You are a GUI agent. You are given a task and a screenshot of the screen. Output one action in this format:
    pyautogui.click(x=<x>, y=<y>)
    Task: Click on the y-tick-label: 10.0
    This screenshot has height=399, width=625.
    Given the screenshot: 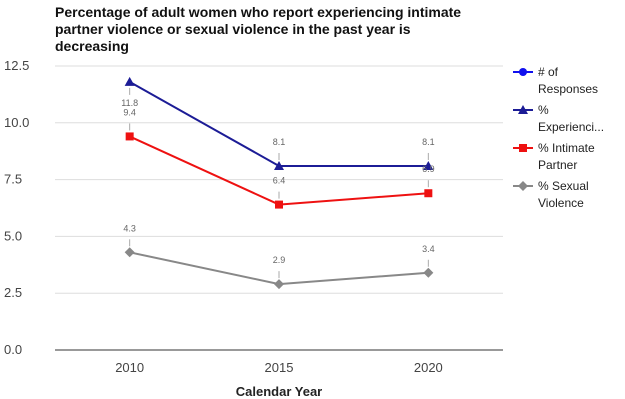 What is the action you would take?
    pyautogui.click(x=16, y=122)
    